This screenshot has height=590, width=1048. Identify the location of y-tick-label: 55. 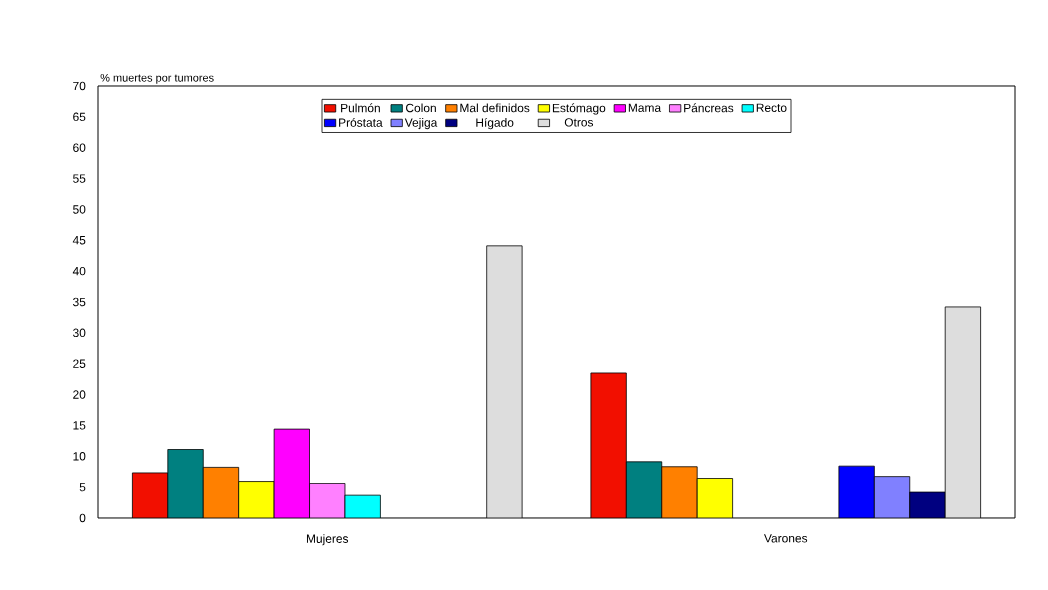
(79, 178).